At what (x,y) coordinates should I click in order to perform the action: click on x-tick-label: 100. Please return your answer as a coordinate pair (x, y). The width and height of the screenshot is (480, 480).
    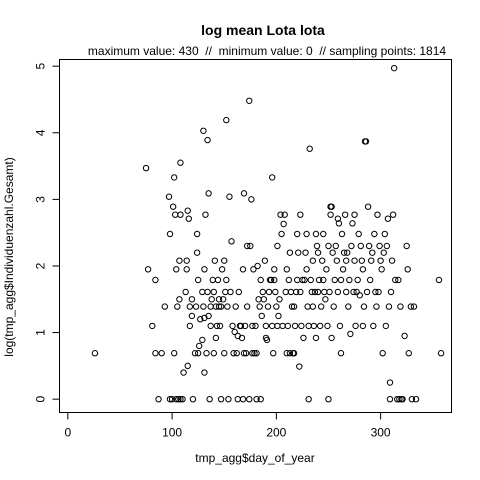
    Looking at the image, I should click on (172, 433).